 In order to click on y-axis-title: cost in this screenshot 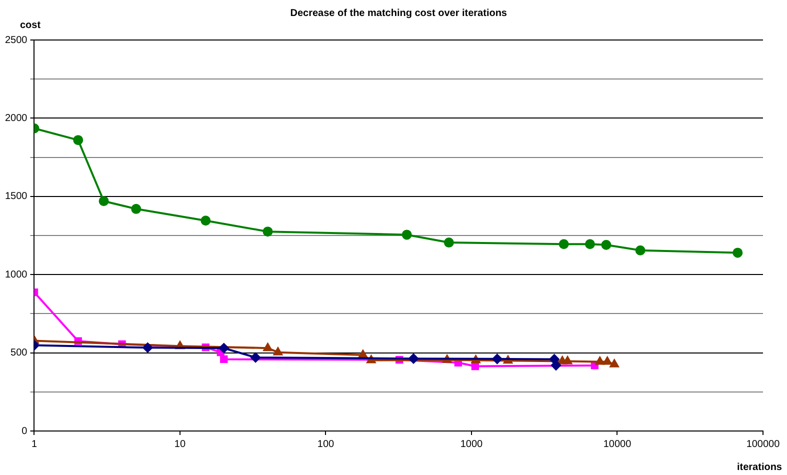, I will do `click(31, 25)`.